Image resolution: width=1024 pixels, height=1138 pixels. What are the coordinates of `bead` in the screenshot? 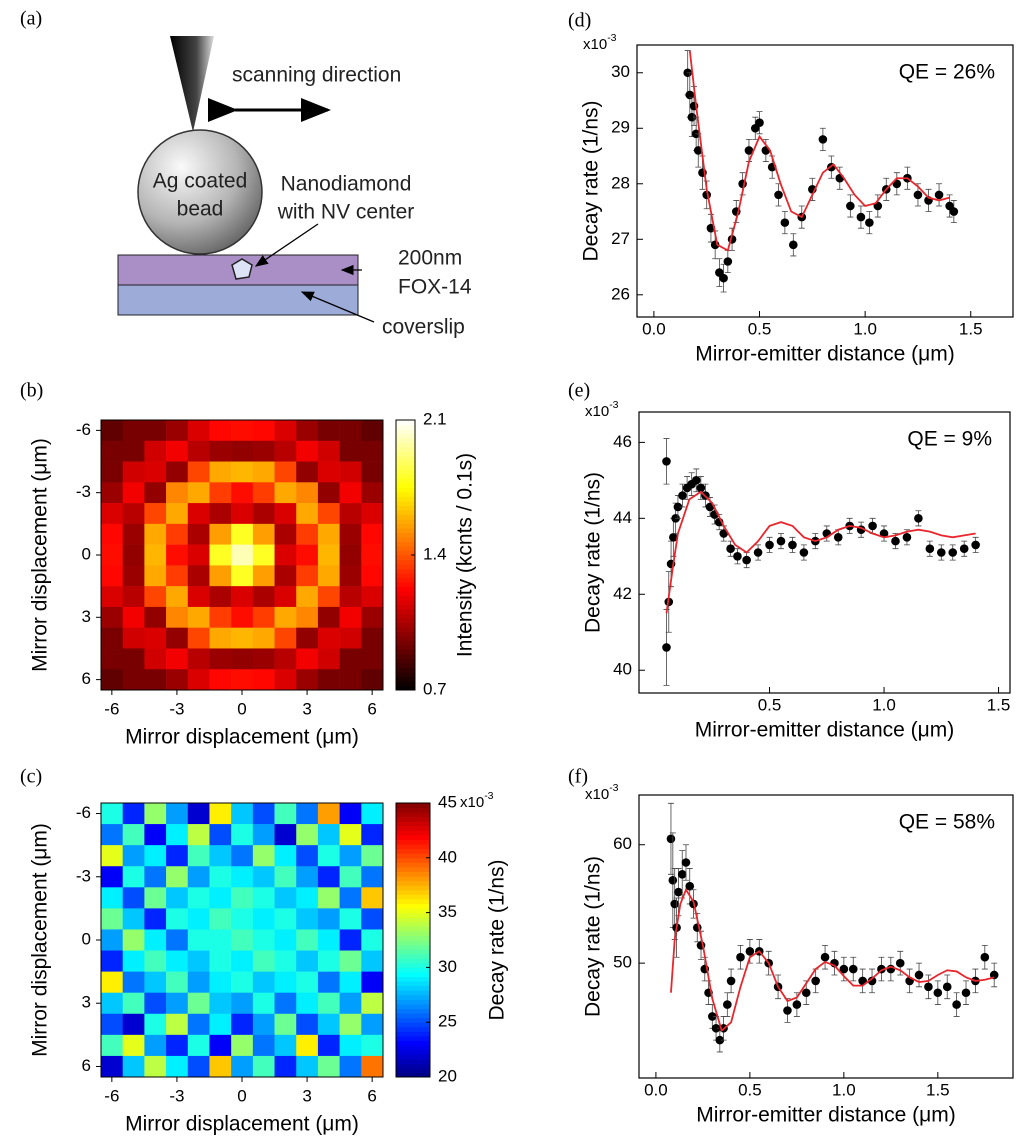 It's located at (200, 192).